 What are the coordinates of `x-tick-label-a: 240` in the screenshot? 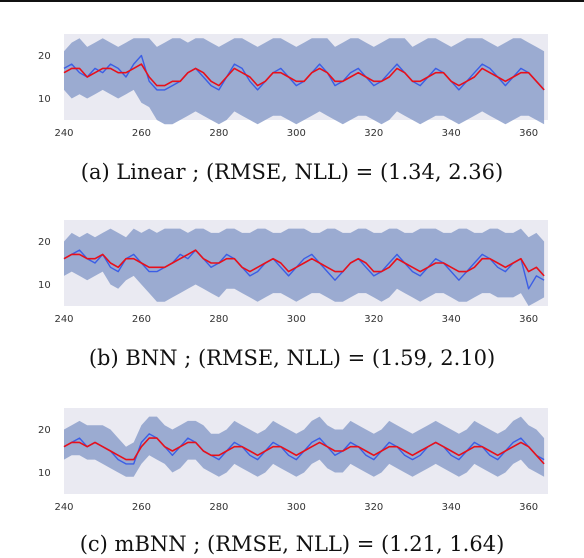 It's located at (63, 133).